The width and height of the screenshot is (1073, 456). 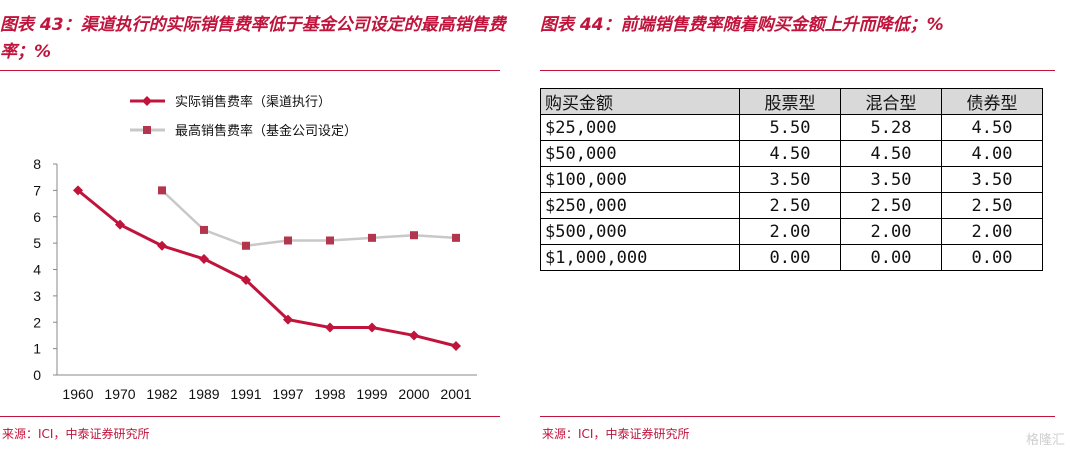 What do you see at coordinates (455, 394) in the screenshot?
I see `x-tick-label: 2001` at bounding box center [455, 394].